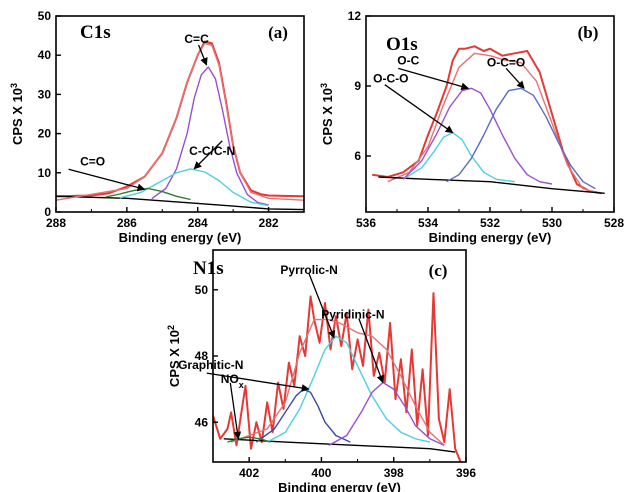  Describe the element at coordinates (428, 223) in the screenshot. I see `x-tick-label: 534` at that location.